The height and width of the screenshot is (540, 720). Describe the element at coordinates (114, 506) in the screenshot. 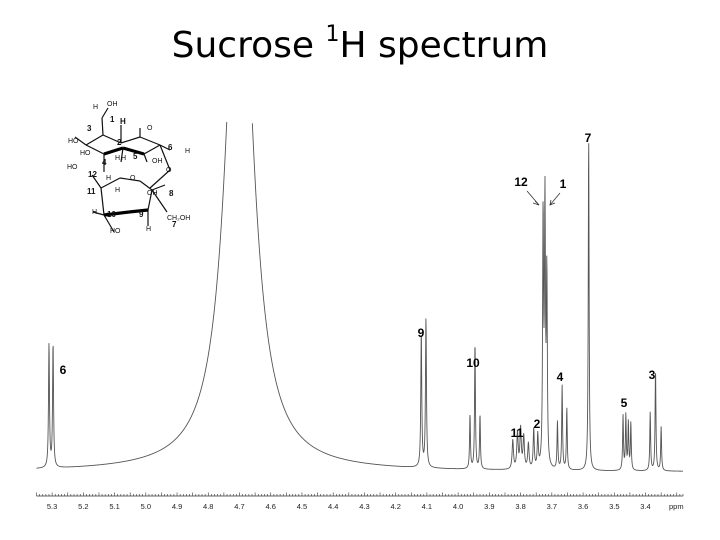

I see `x-tick-label: 5.1` at that location.